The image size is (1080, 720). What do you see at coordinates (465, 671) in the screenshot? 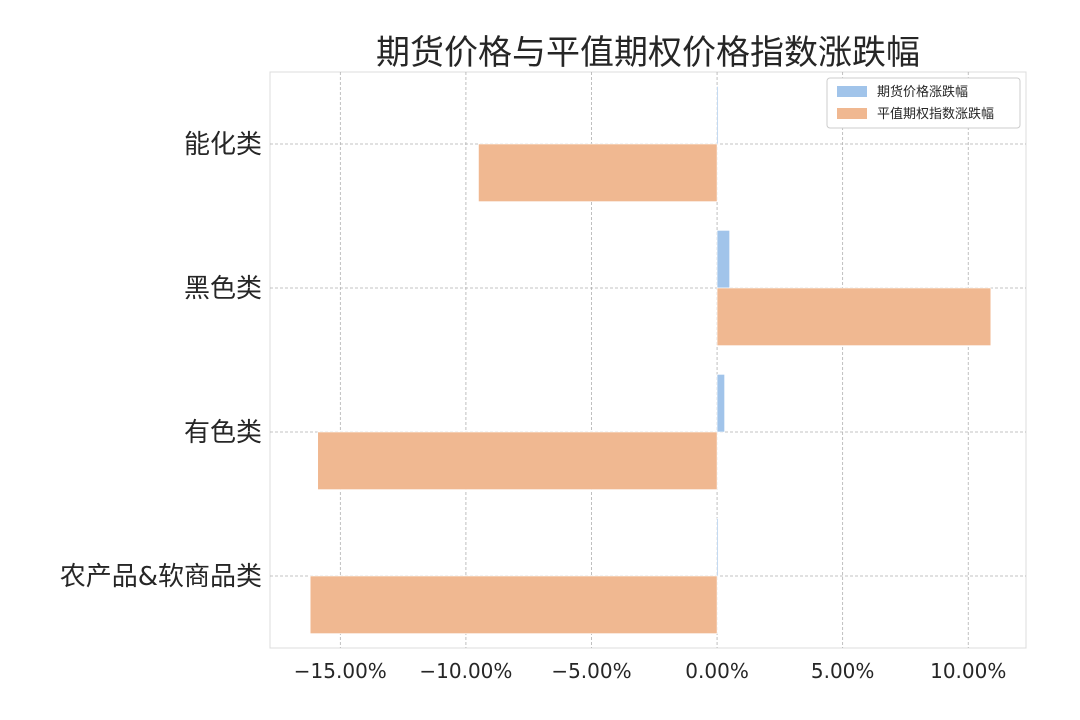
I see `x-tick-label: −10.00%` at bounding box center [465, 671].